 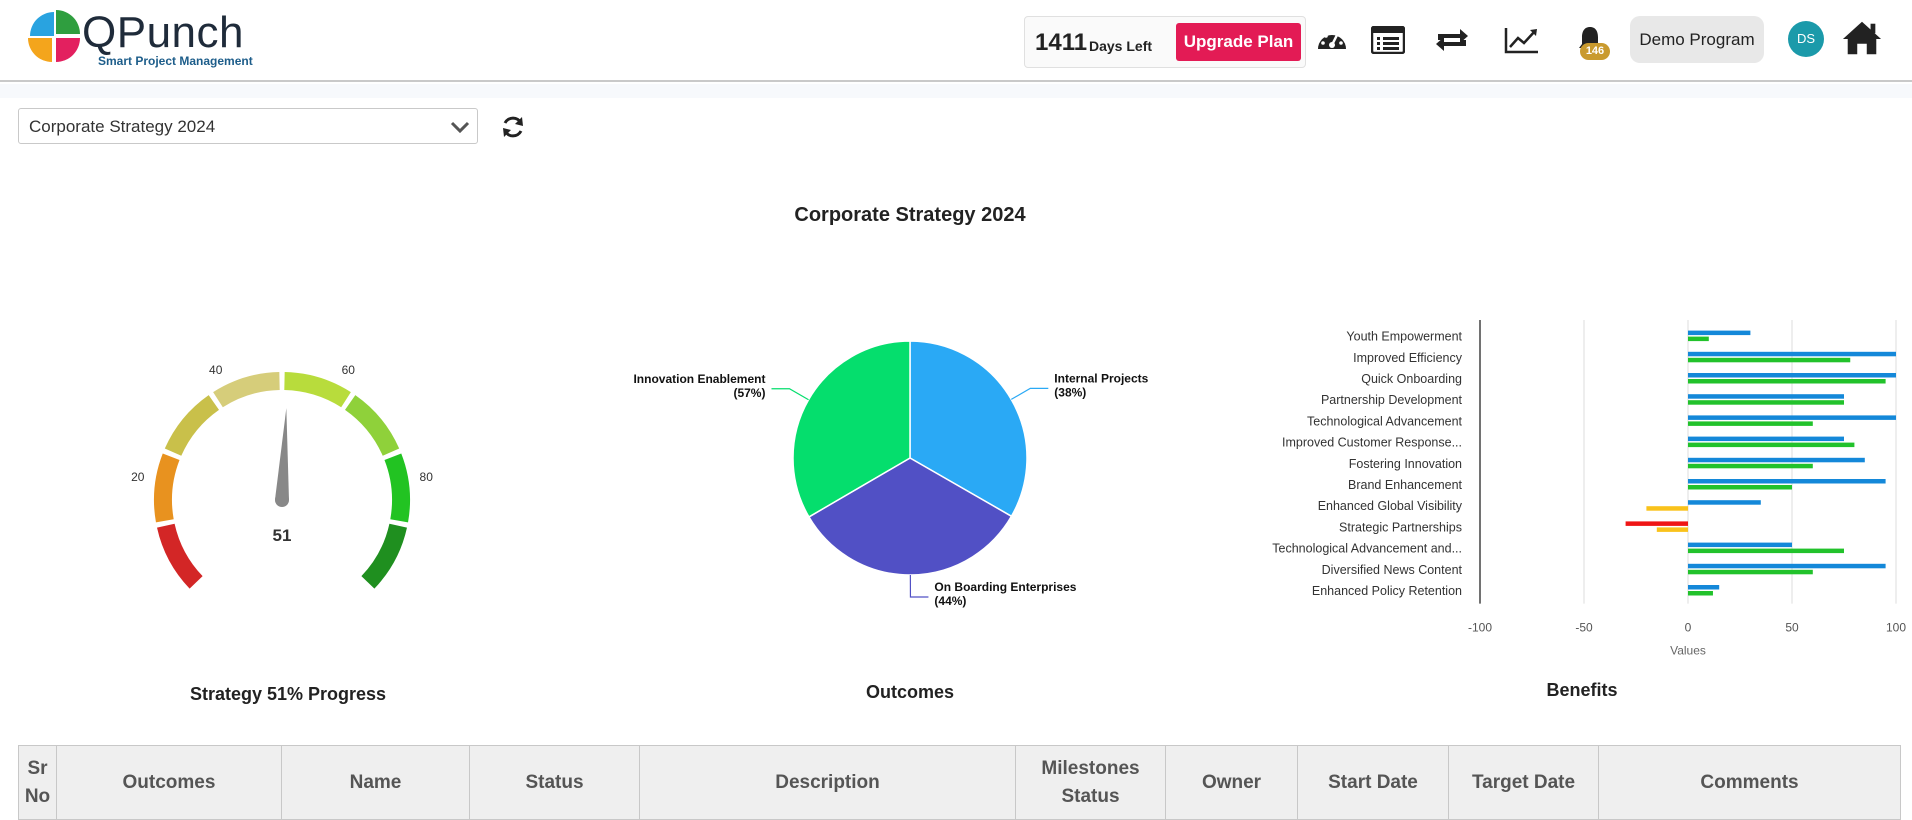 I want to click on bar-x-axis-label: Values, so click(x=1688, y=651).